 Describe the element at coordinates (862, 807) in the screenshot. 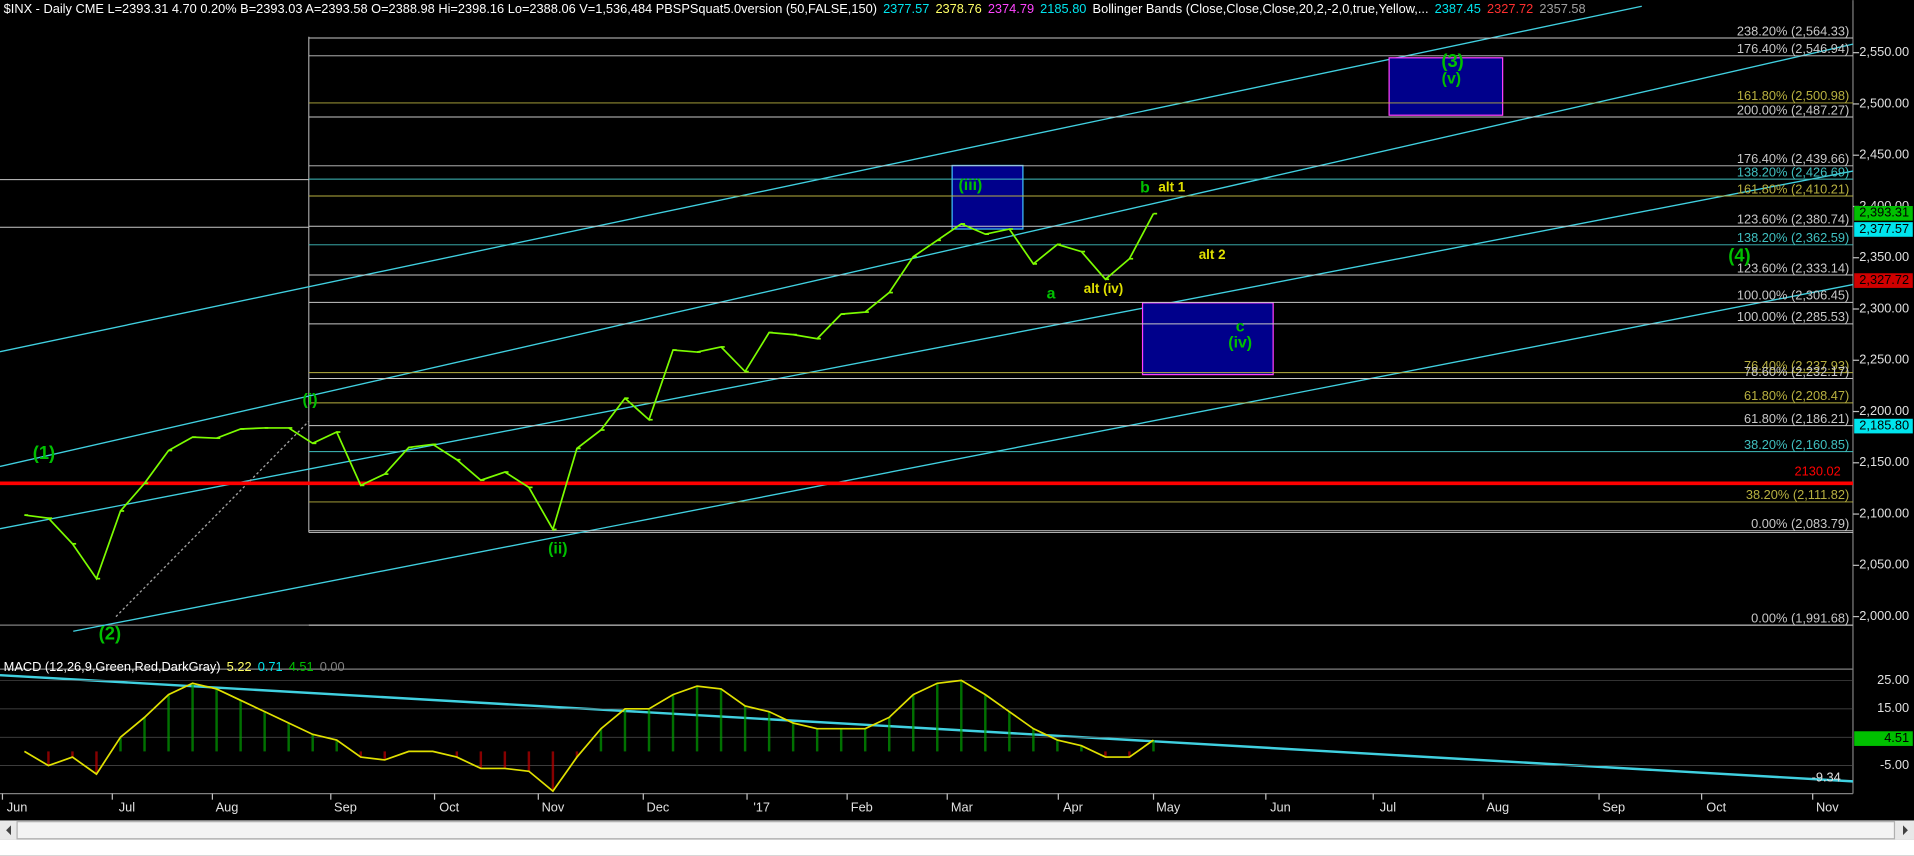

I see `x-tick-label: Feb` at that location.